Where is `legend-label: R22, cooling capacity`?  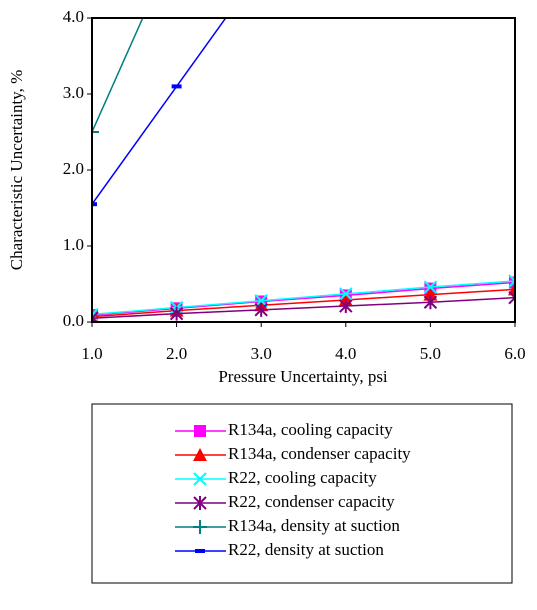 legend-label: R22, cooling capacity is located at coordinates (302, 477).